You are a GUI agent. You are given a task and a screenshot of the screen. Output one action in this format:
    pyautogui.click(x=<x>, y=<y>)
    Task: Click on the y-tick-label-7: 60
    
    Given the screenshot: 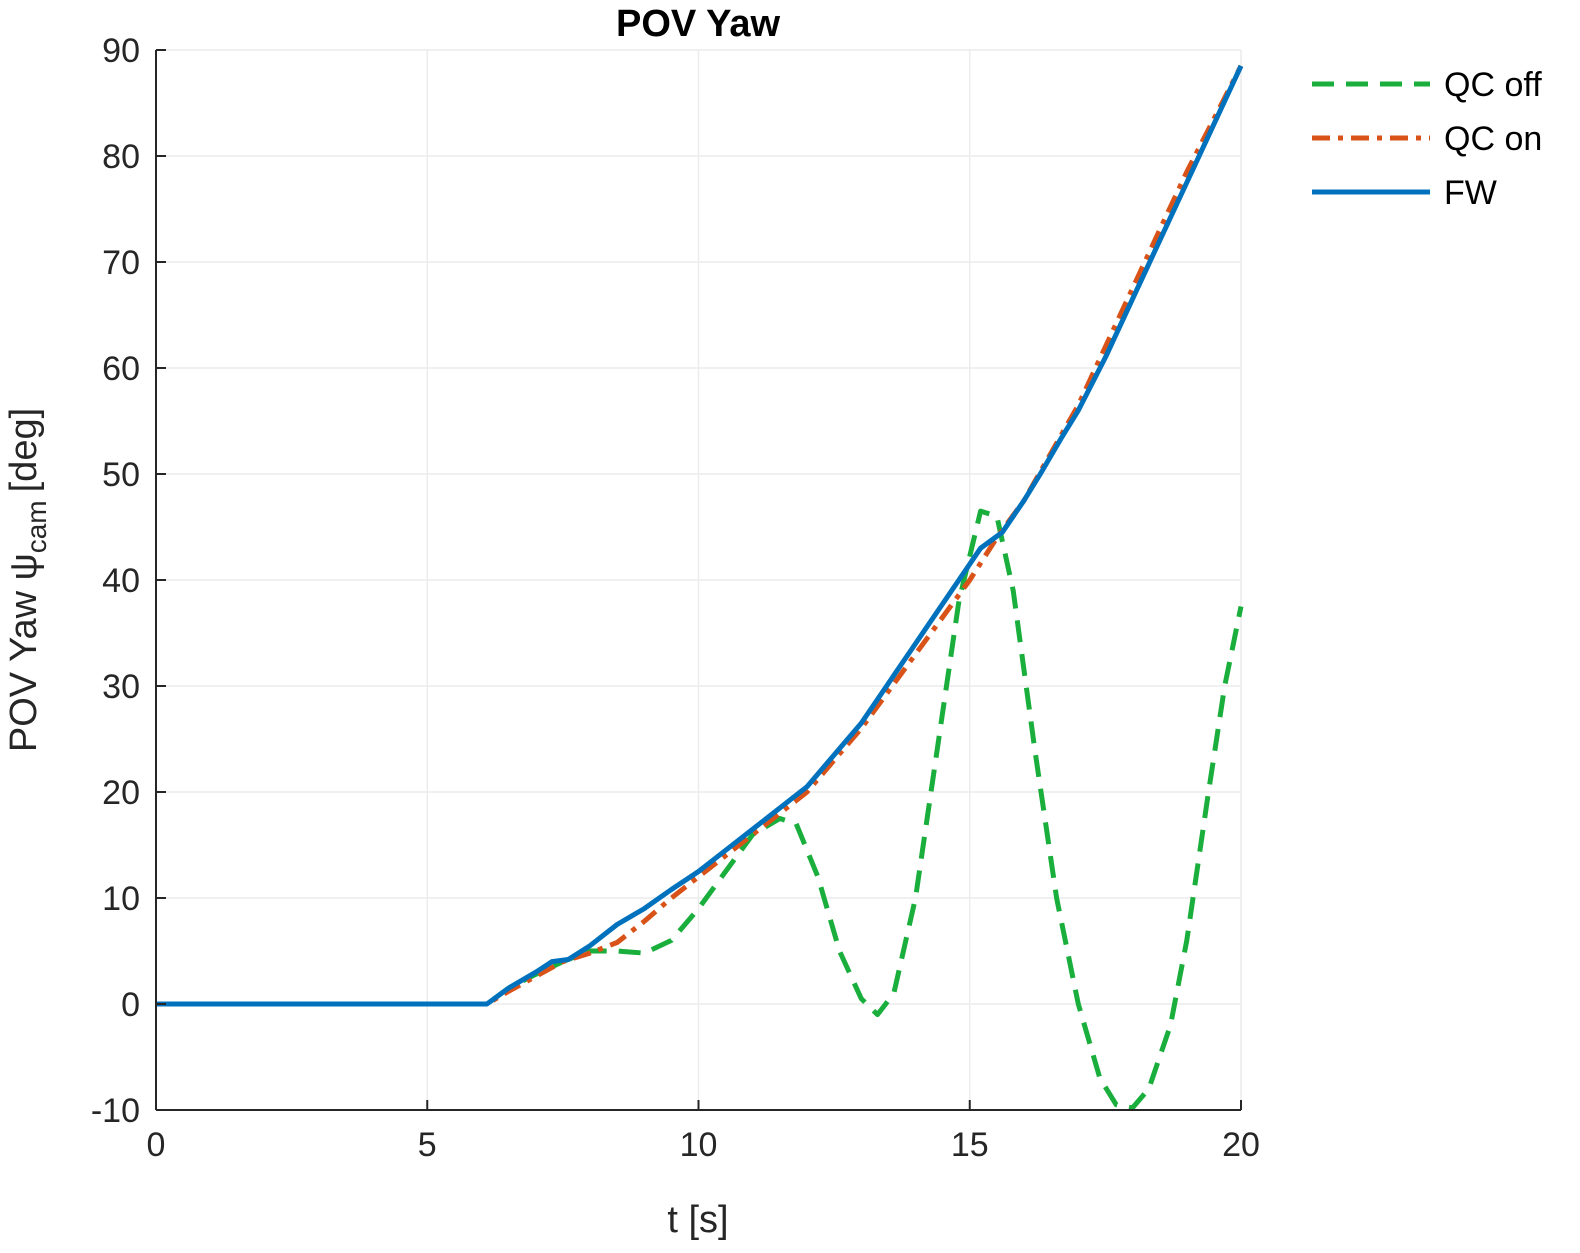 What is the action you would take?
    pyautogui.click(x=121, y=369)
    